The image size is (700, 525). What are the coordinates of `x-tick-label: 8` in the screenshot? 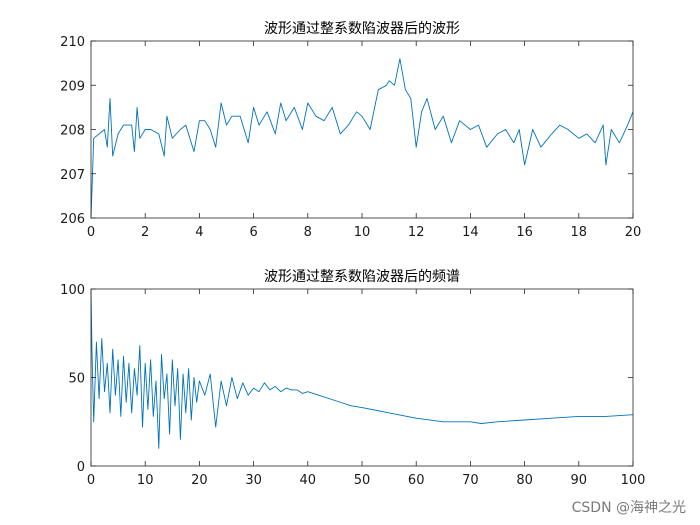 It's located at (308, 232).